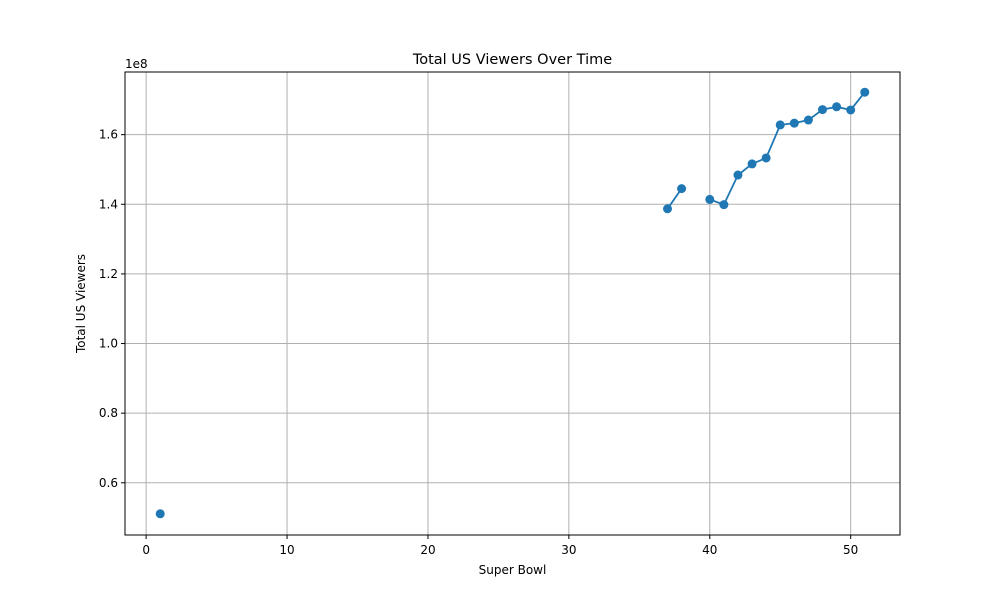 The width and height of the screenshot is (1000, 600). I want to click on y-axis-label: Total US Viewers, so click(81, 304).